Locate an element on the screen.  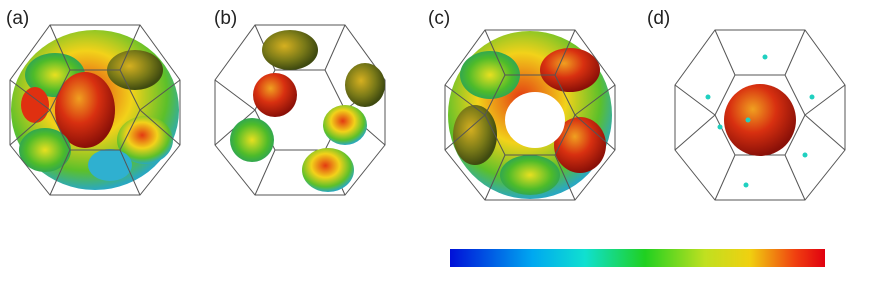
panel-label: (a) is located at coordinates (17, 18).